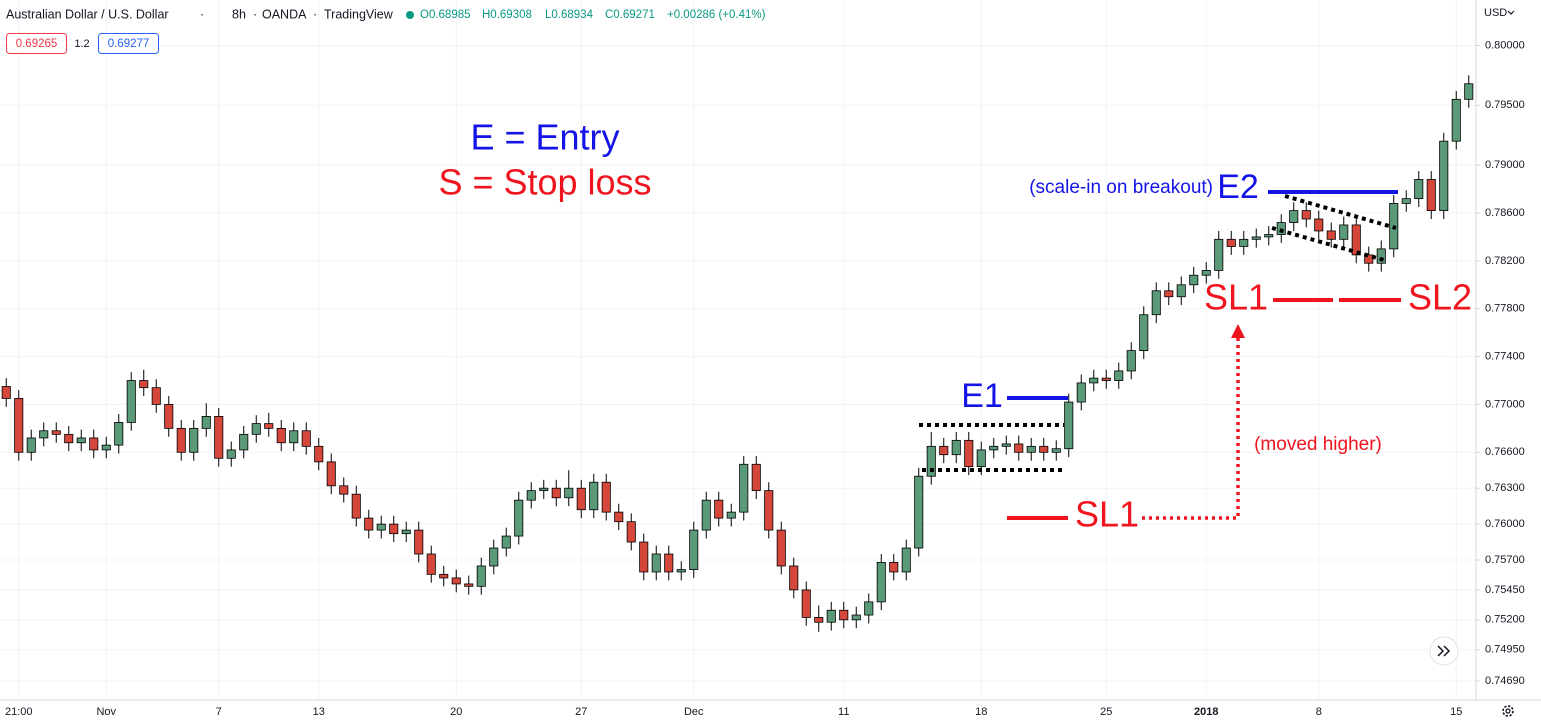  What do you see at coordinates (319, 712) in the screenshot?
I see `x-tick-label: 13` at bounding box center [319, 712].